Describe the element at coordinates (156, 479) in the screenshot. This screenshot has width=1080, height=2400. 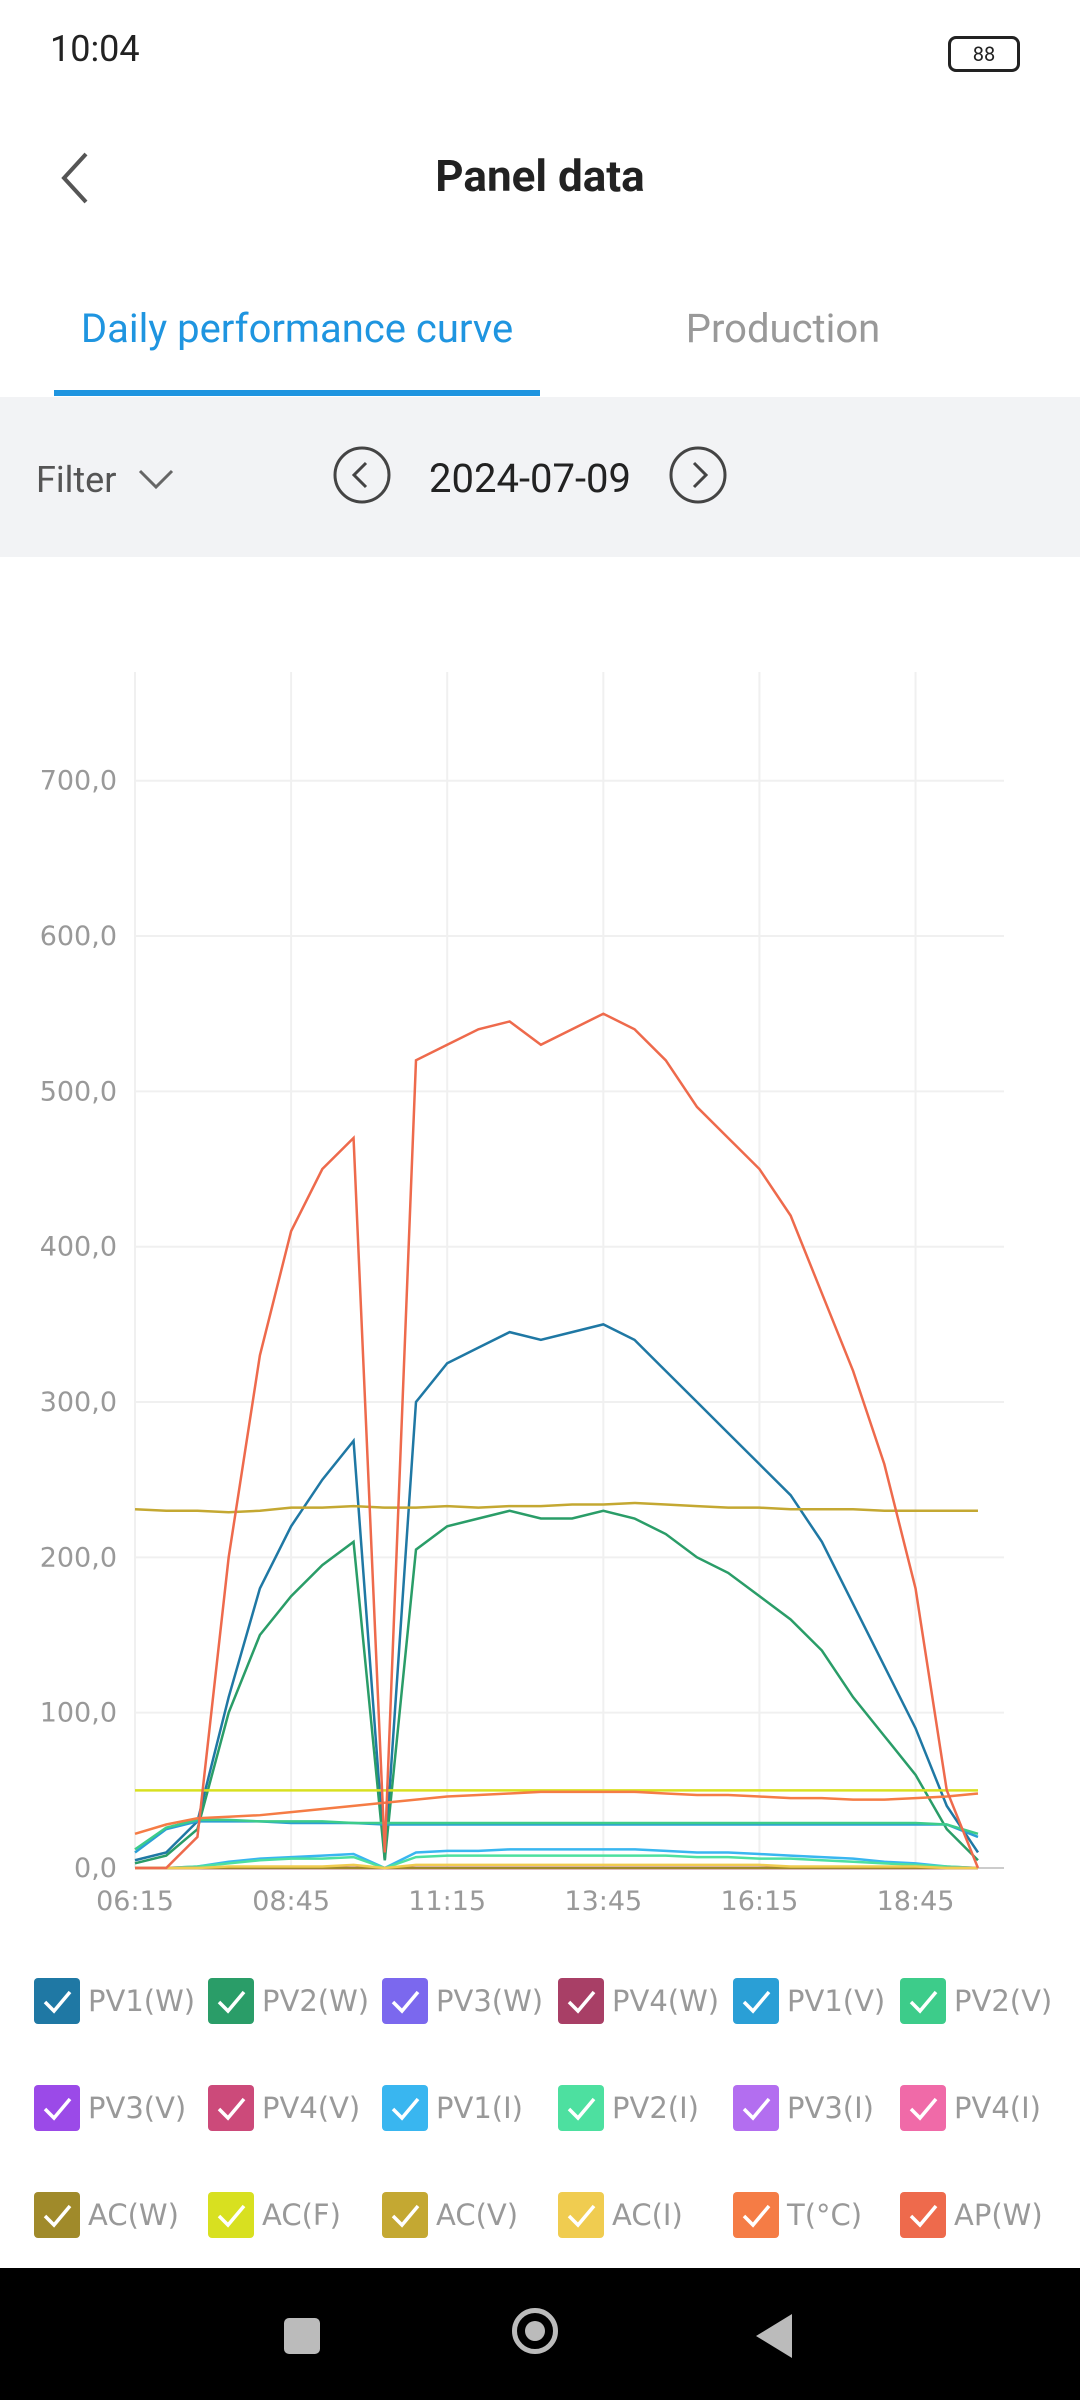
I see `filter-chevron` at that location.